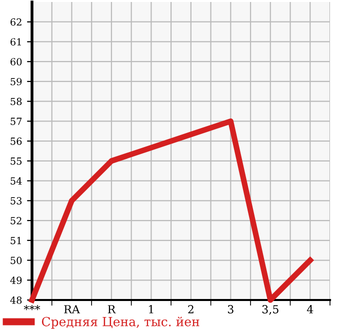 This screenshot has height=335, width=345. What do you see at coordinates (16, 62) in the screenshot?
I see `y-tick-label: 60` at bounding box center [16, 62].